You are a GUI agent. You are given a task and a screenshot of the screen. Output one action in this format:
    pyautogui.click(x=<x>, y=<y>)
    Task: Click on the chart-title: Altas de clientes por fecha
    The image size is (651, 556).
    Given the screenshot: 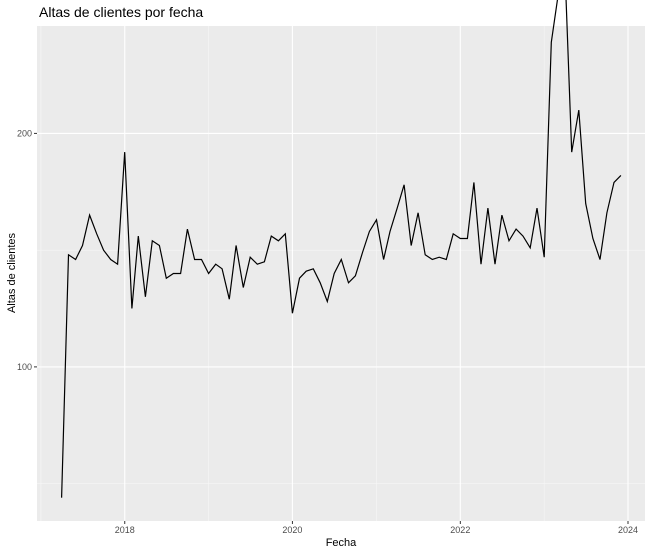 What is the action you would take?
    pyautogui.click(x=121, y=12)
    